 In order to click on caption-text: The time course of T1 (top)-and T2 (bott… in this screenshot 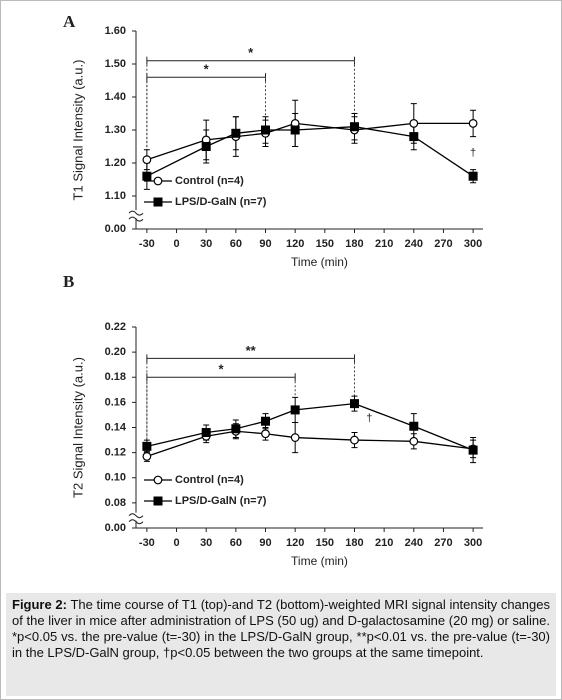, I will do `click(281, 628)`.